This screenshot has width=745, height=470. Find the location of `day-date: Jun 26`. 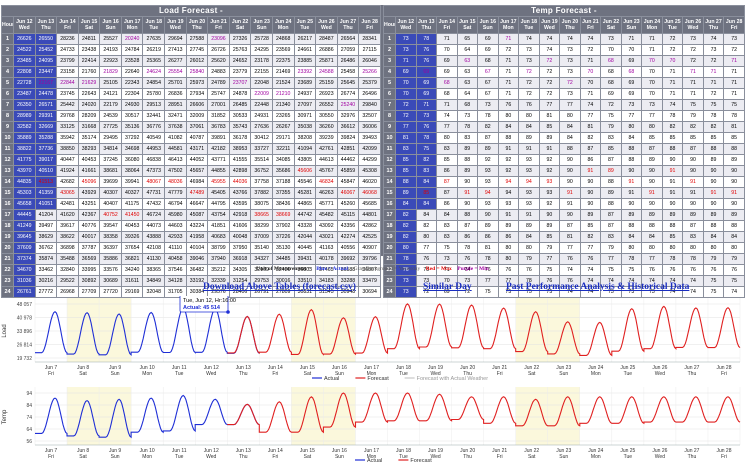

day-date: Jun 26 is located at coordinates (326, 22).